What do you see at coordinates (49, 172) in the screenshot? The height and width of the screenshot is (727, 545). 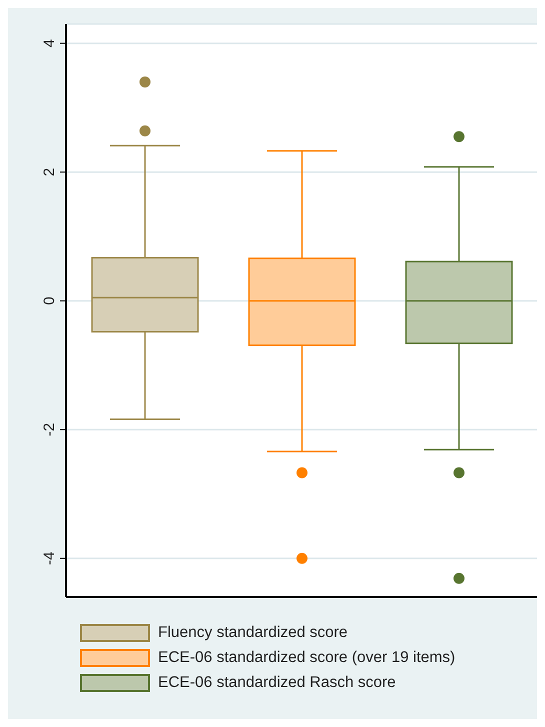 I see `y-tick-label: 2` at bounding box center [49, 172].